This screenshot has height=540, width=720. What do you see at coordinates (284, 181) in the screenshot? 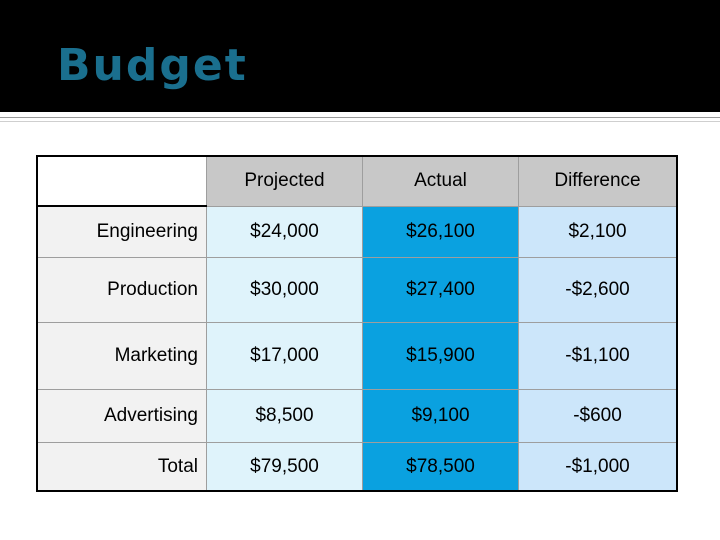
I see `column-header-projected: Projected` at bounding box center [284, 181].